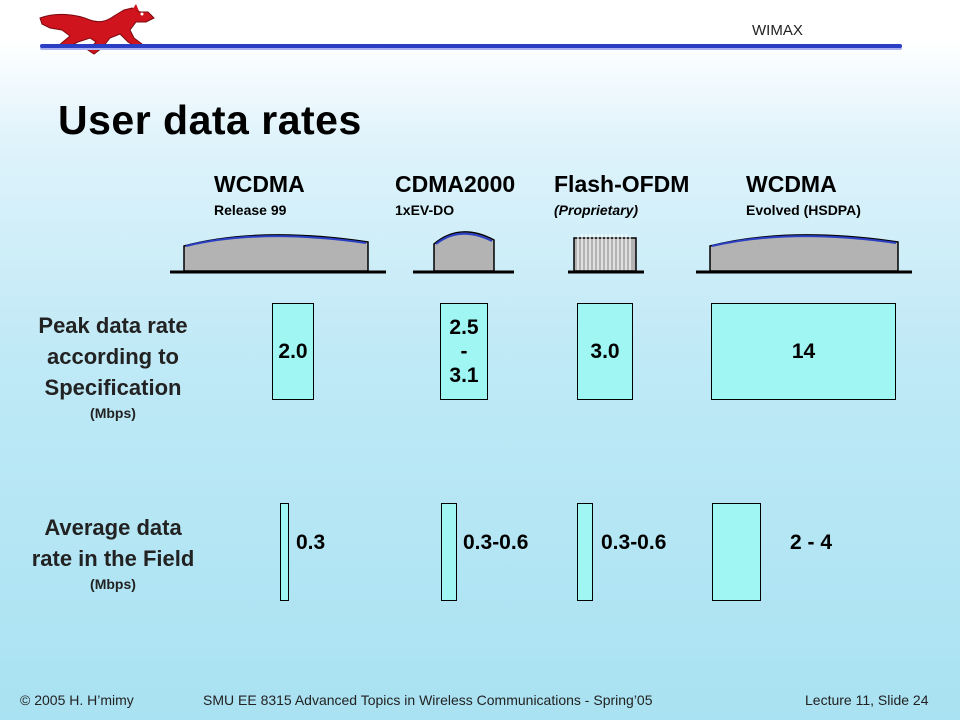 Image resolution: width=960 pixels, height=720 pixels. I want to click on mustang-logo-icon, so click(97, 29).